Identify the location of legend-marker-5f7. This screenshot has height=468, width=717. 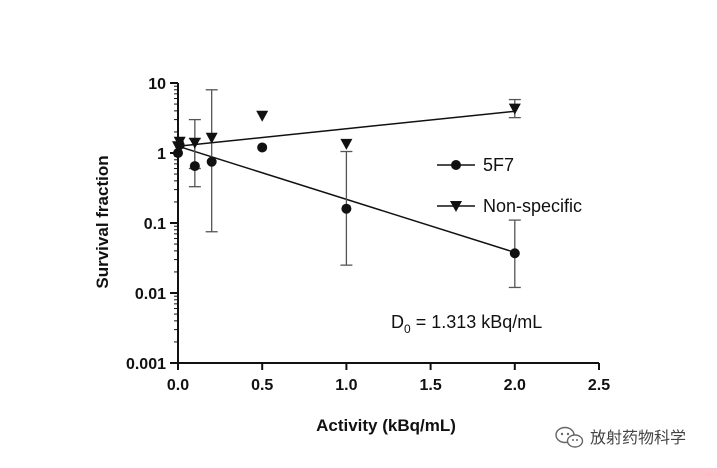
(456, 165).